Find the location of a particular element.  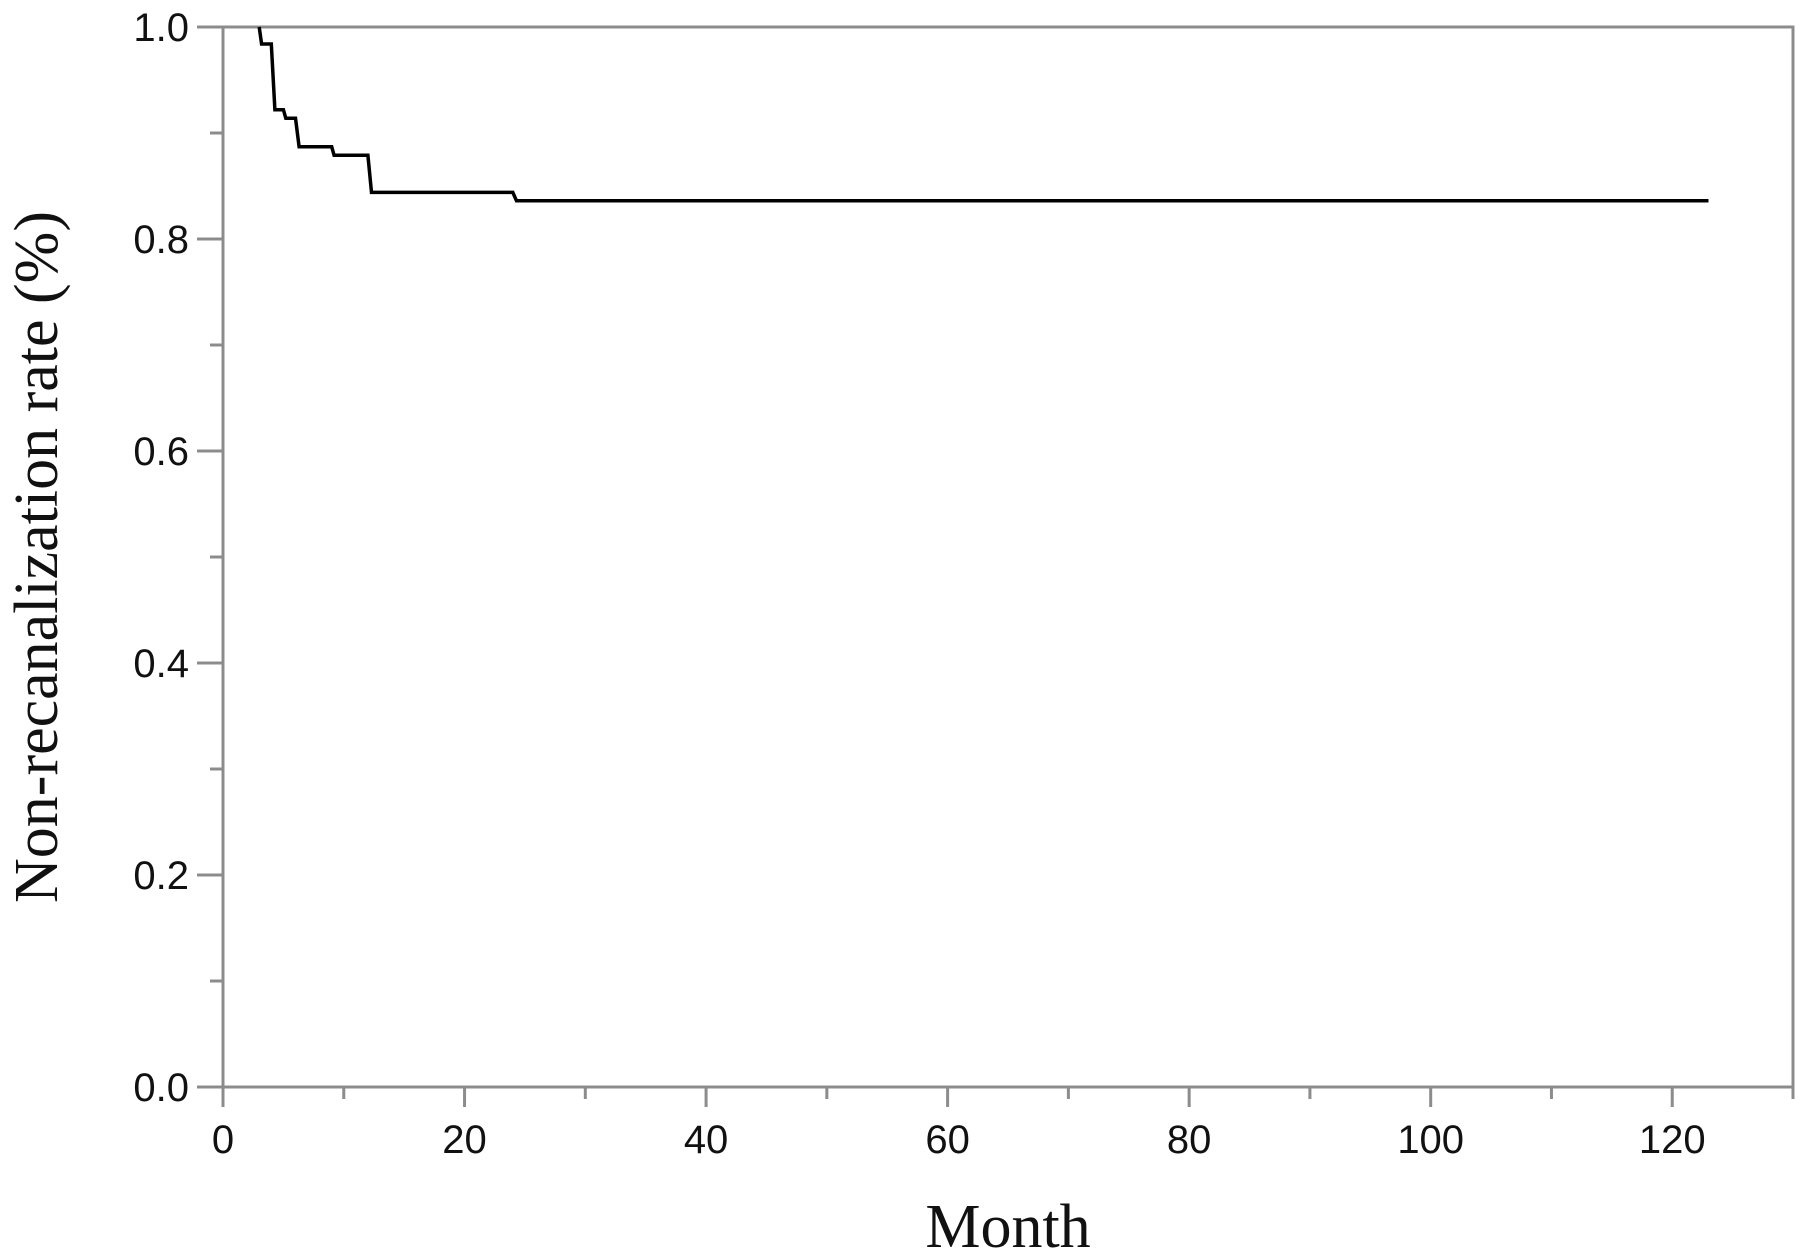

y-axis-title: Non-recanalization rate (%) is located at coordinates (37, 557).